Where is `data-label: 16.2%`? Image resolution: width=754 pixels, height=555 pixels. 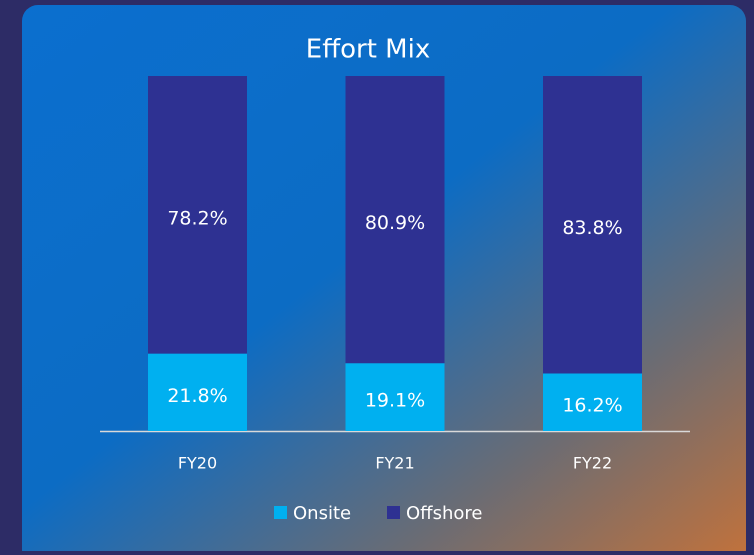
data-label: 16.2% is located at coordinates (592, 406).